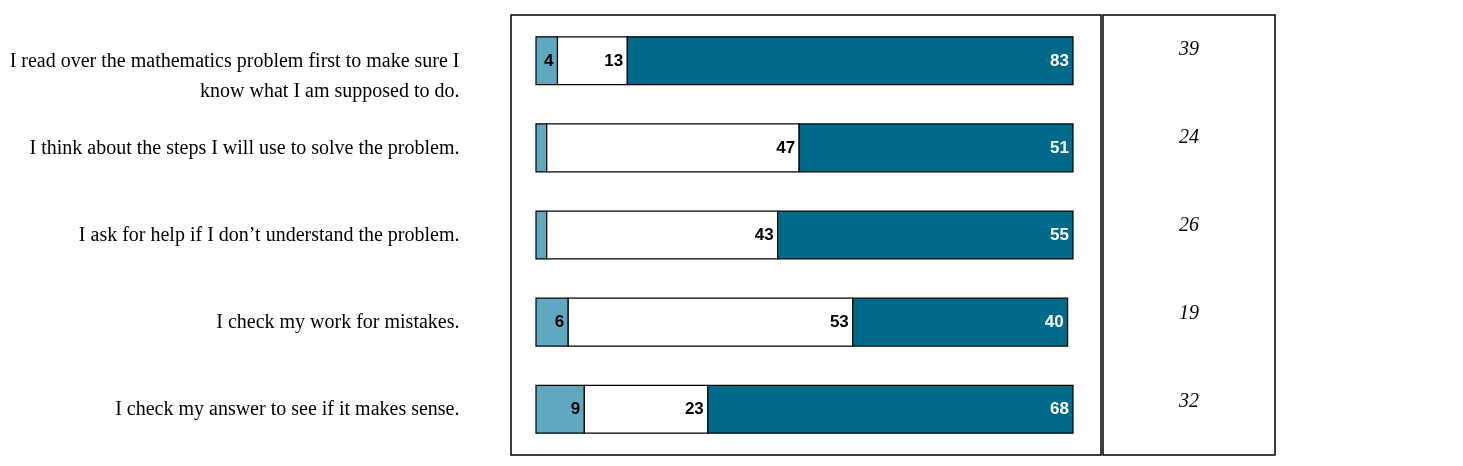 The height and width of the screenshot is (466, 1463). What do you see at coordinates (1059, 147) in the screenshot?
I see `data-label: 51` at bounding box center [1059, 147].